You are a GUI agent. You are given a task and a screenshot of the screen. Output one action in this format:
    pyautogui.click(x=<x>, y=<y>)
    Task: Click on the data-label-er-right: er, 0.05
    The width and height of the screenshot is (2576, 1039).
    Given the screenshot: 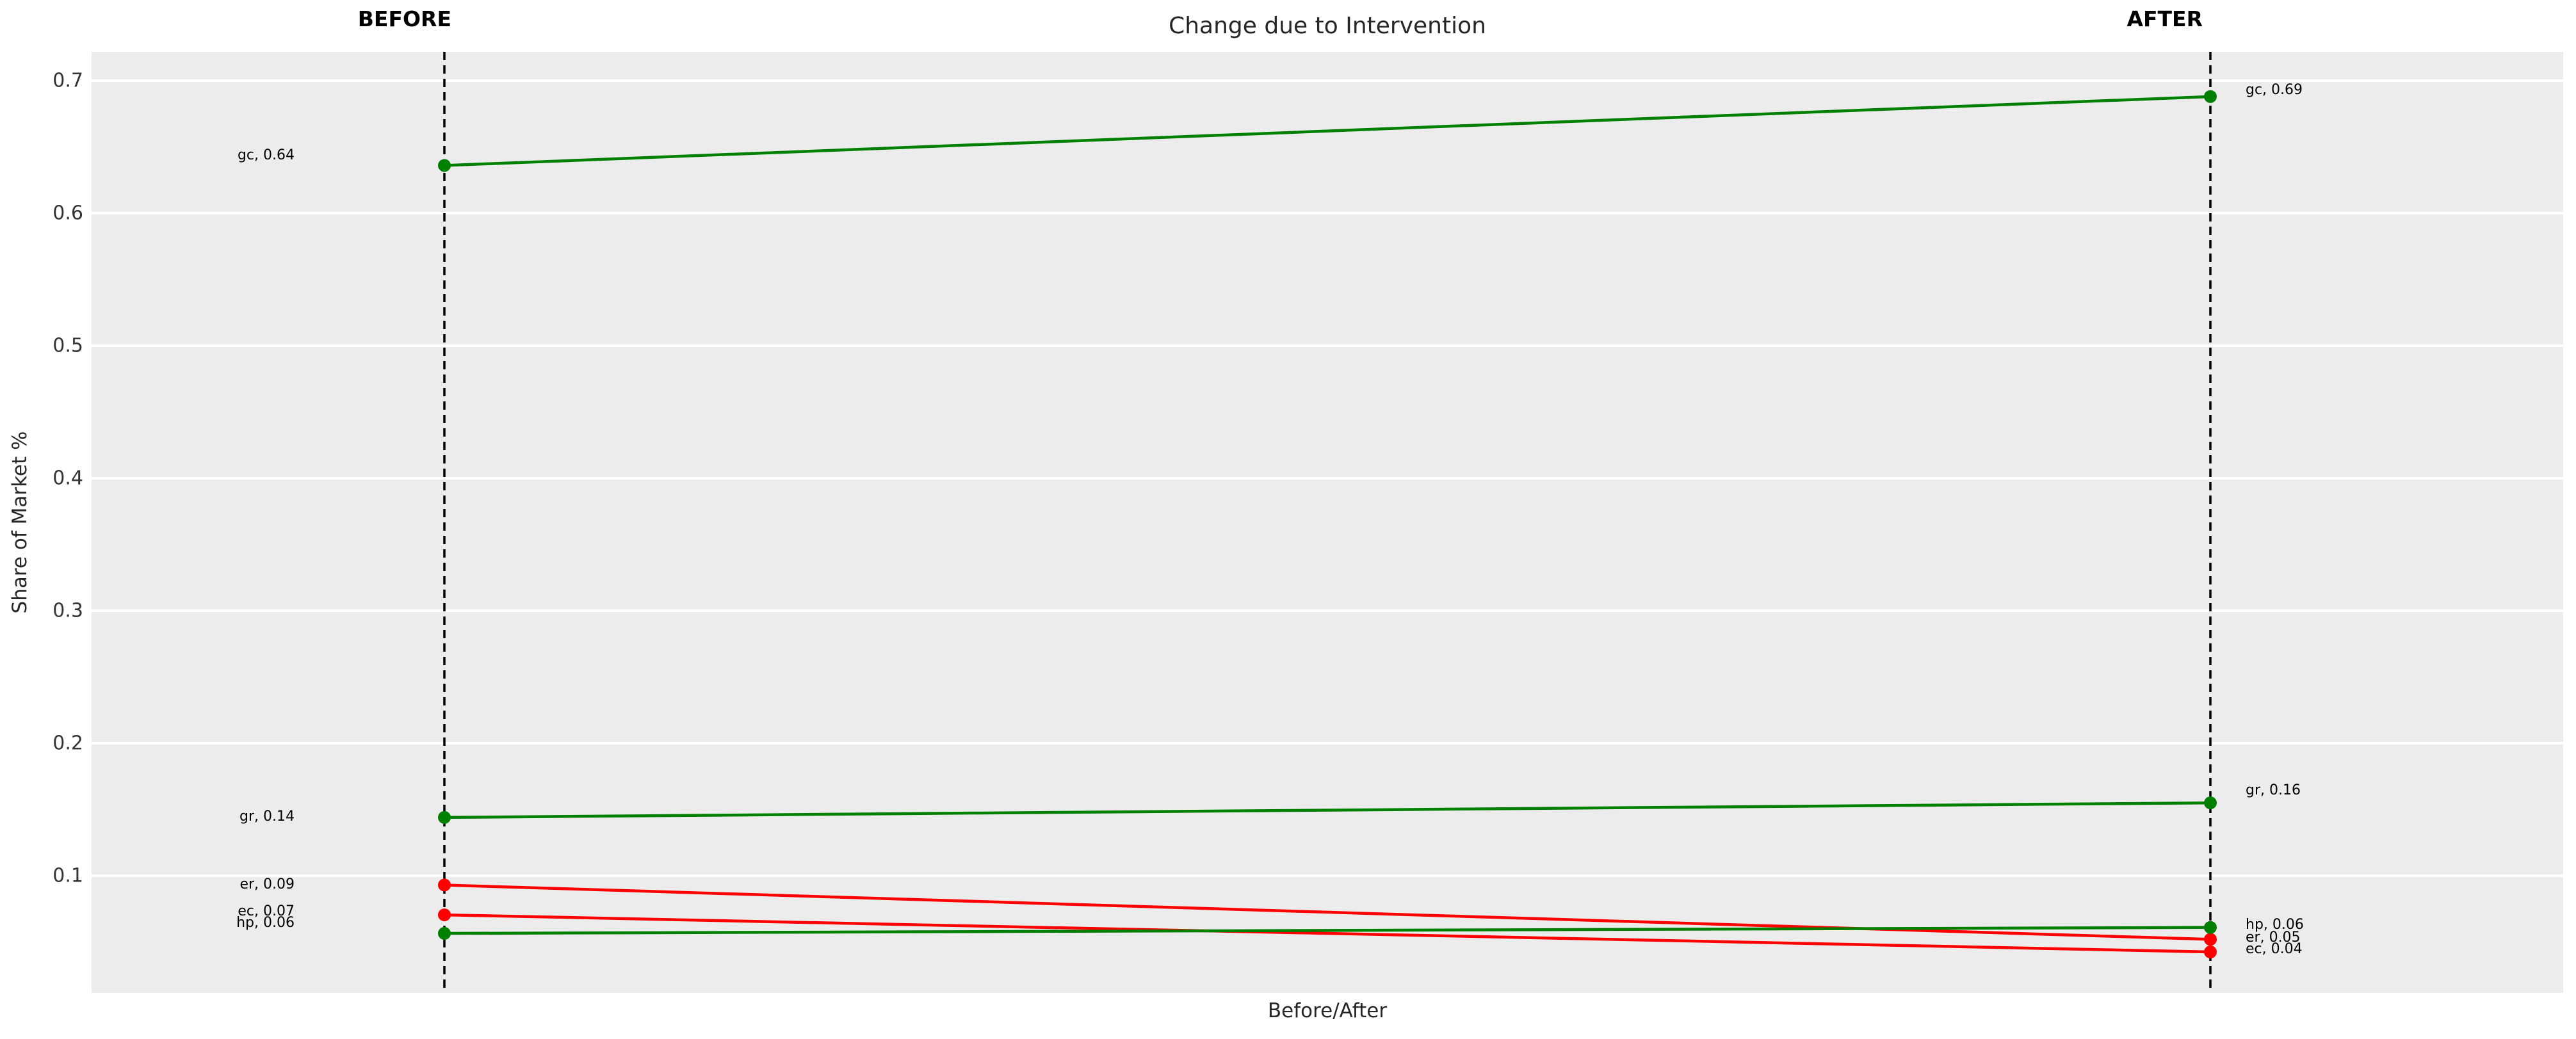 What is the action you would take?
    pyautogui.click(x=2273, y=938)
    